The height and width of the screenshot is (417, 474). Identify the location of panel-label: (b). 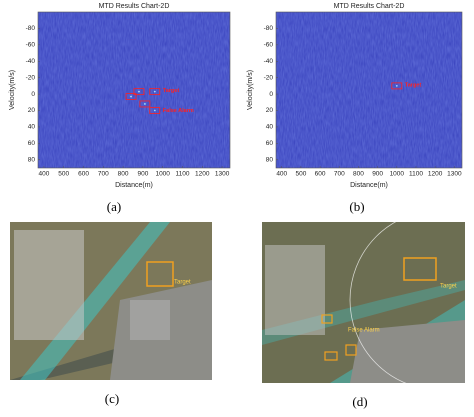
(356, 206).